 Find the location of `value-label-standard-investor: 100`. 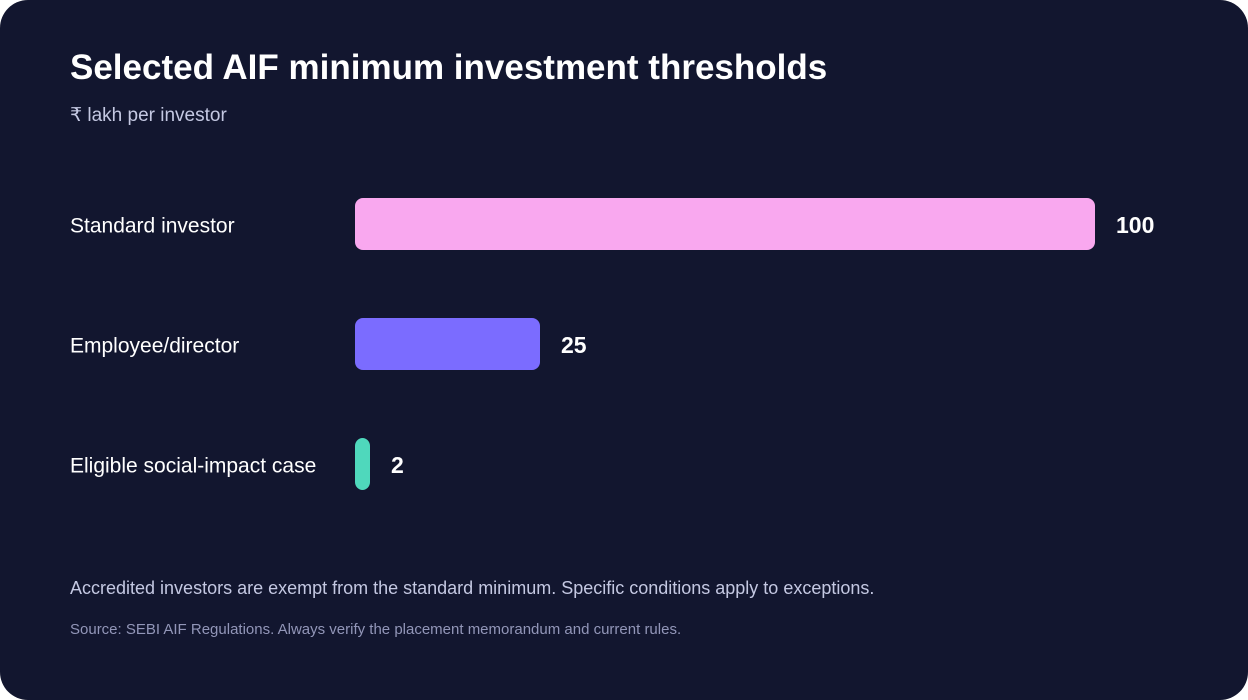

value-label-standard-investor: 100 is located at coordinates (1135, 225).